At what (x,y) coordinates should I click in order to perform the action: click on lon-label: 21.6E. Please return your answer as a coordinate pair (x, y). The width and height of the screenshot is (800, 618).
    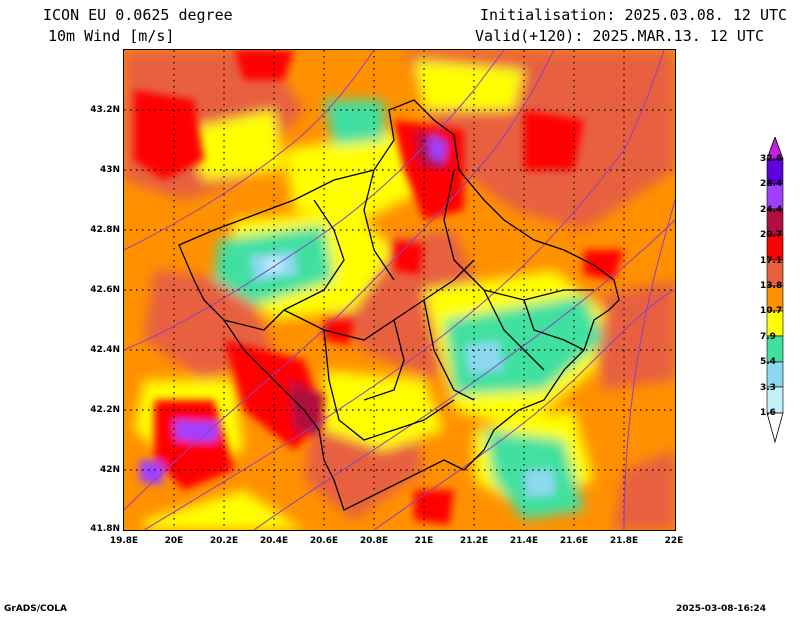
    Looking at the image, I should click on (574, 541).